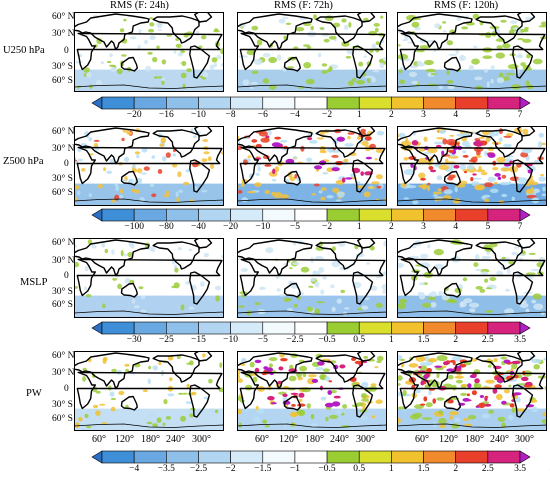  Describe the element at coordinates (472, 391) in the screenshot. I see `map-panel-r4-c3` at that location.